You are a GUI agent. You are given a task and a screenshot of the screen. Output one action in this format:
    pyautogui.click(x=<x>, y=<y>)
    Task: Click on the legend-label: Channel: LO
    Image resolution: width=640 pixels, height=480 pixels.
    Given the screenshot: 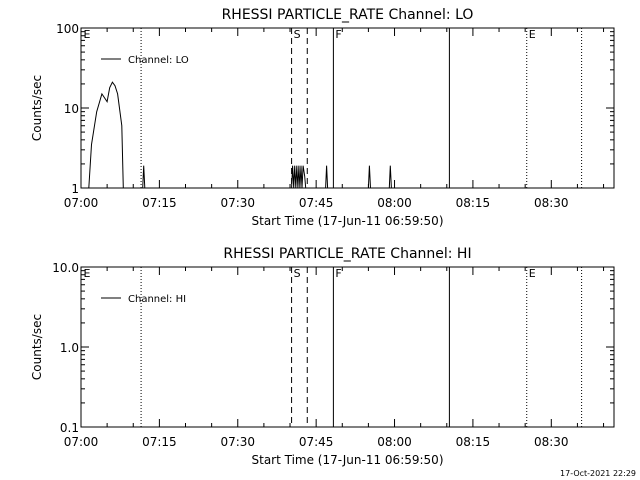 What is the action you would take?
    pyautogui.click(x=158, y=60)
    